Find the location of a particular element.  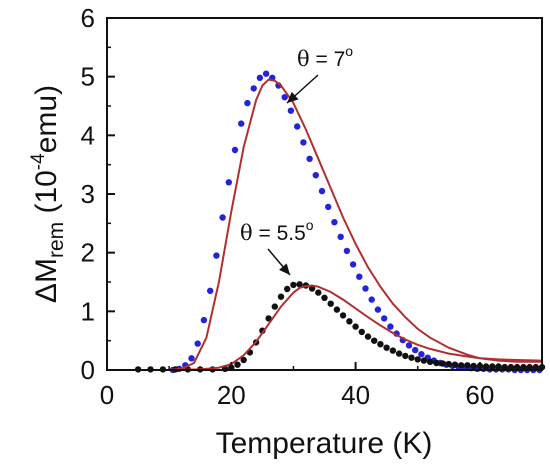

y-axis-title-subscript: rem is located at coordinates (56, 240).